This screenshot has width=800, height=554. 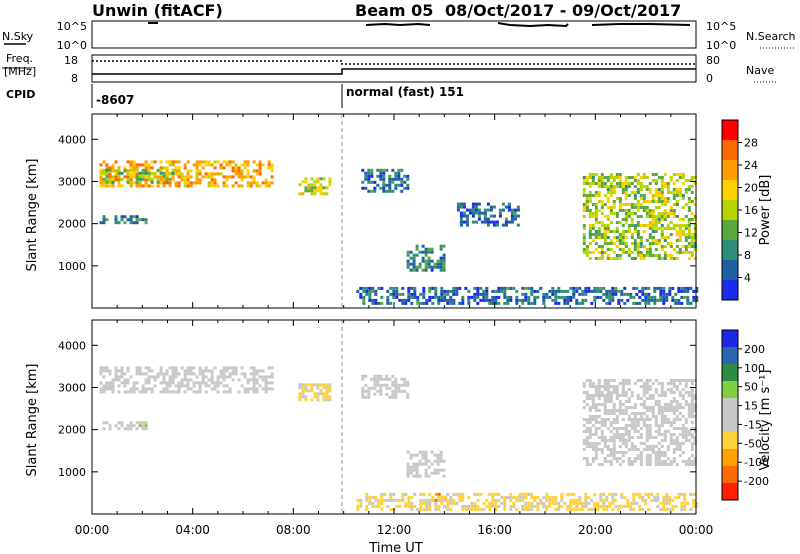 I want to click on cpid-segment-1: -8607, so click(x=115, y=100).